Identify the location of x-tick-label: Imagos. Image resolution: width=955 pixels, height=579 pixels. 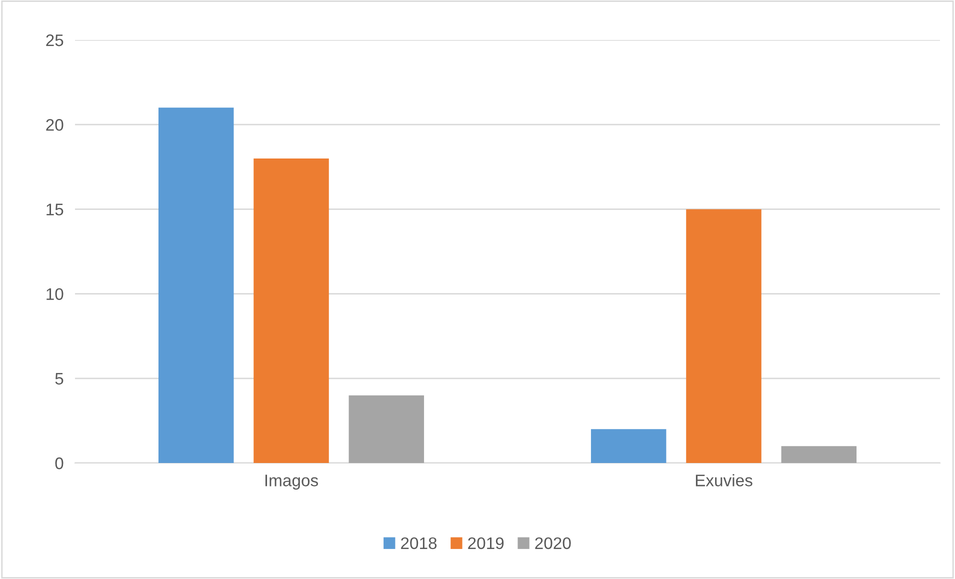
(291, 482).